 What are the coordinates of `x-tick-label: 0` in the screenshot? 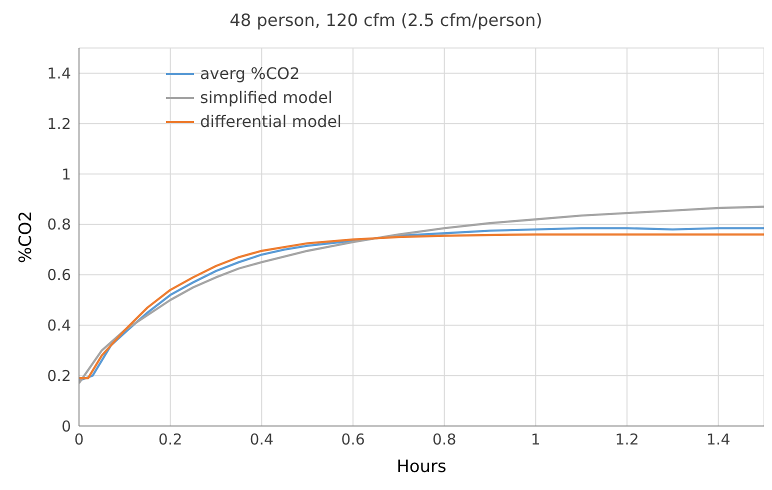 It's located at (79, 439).